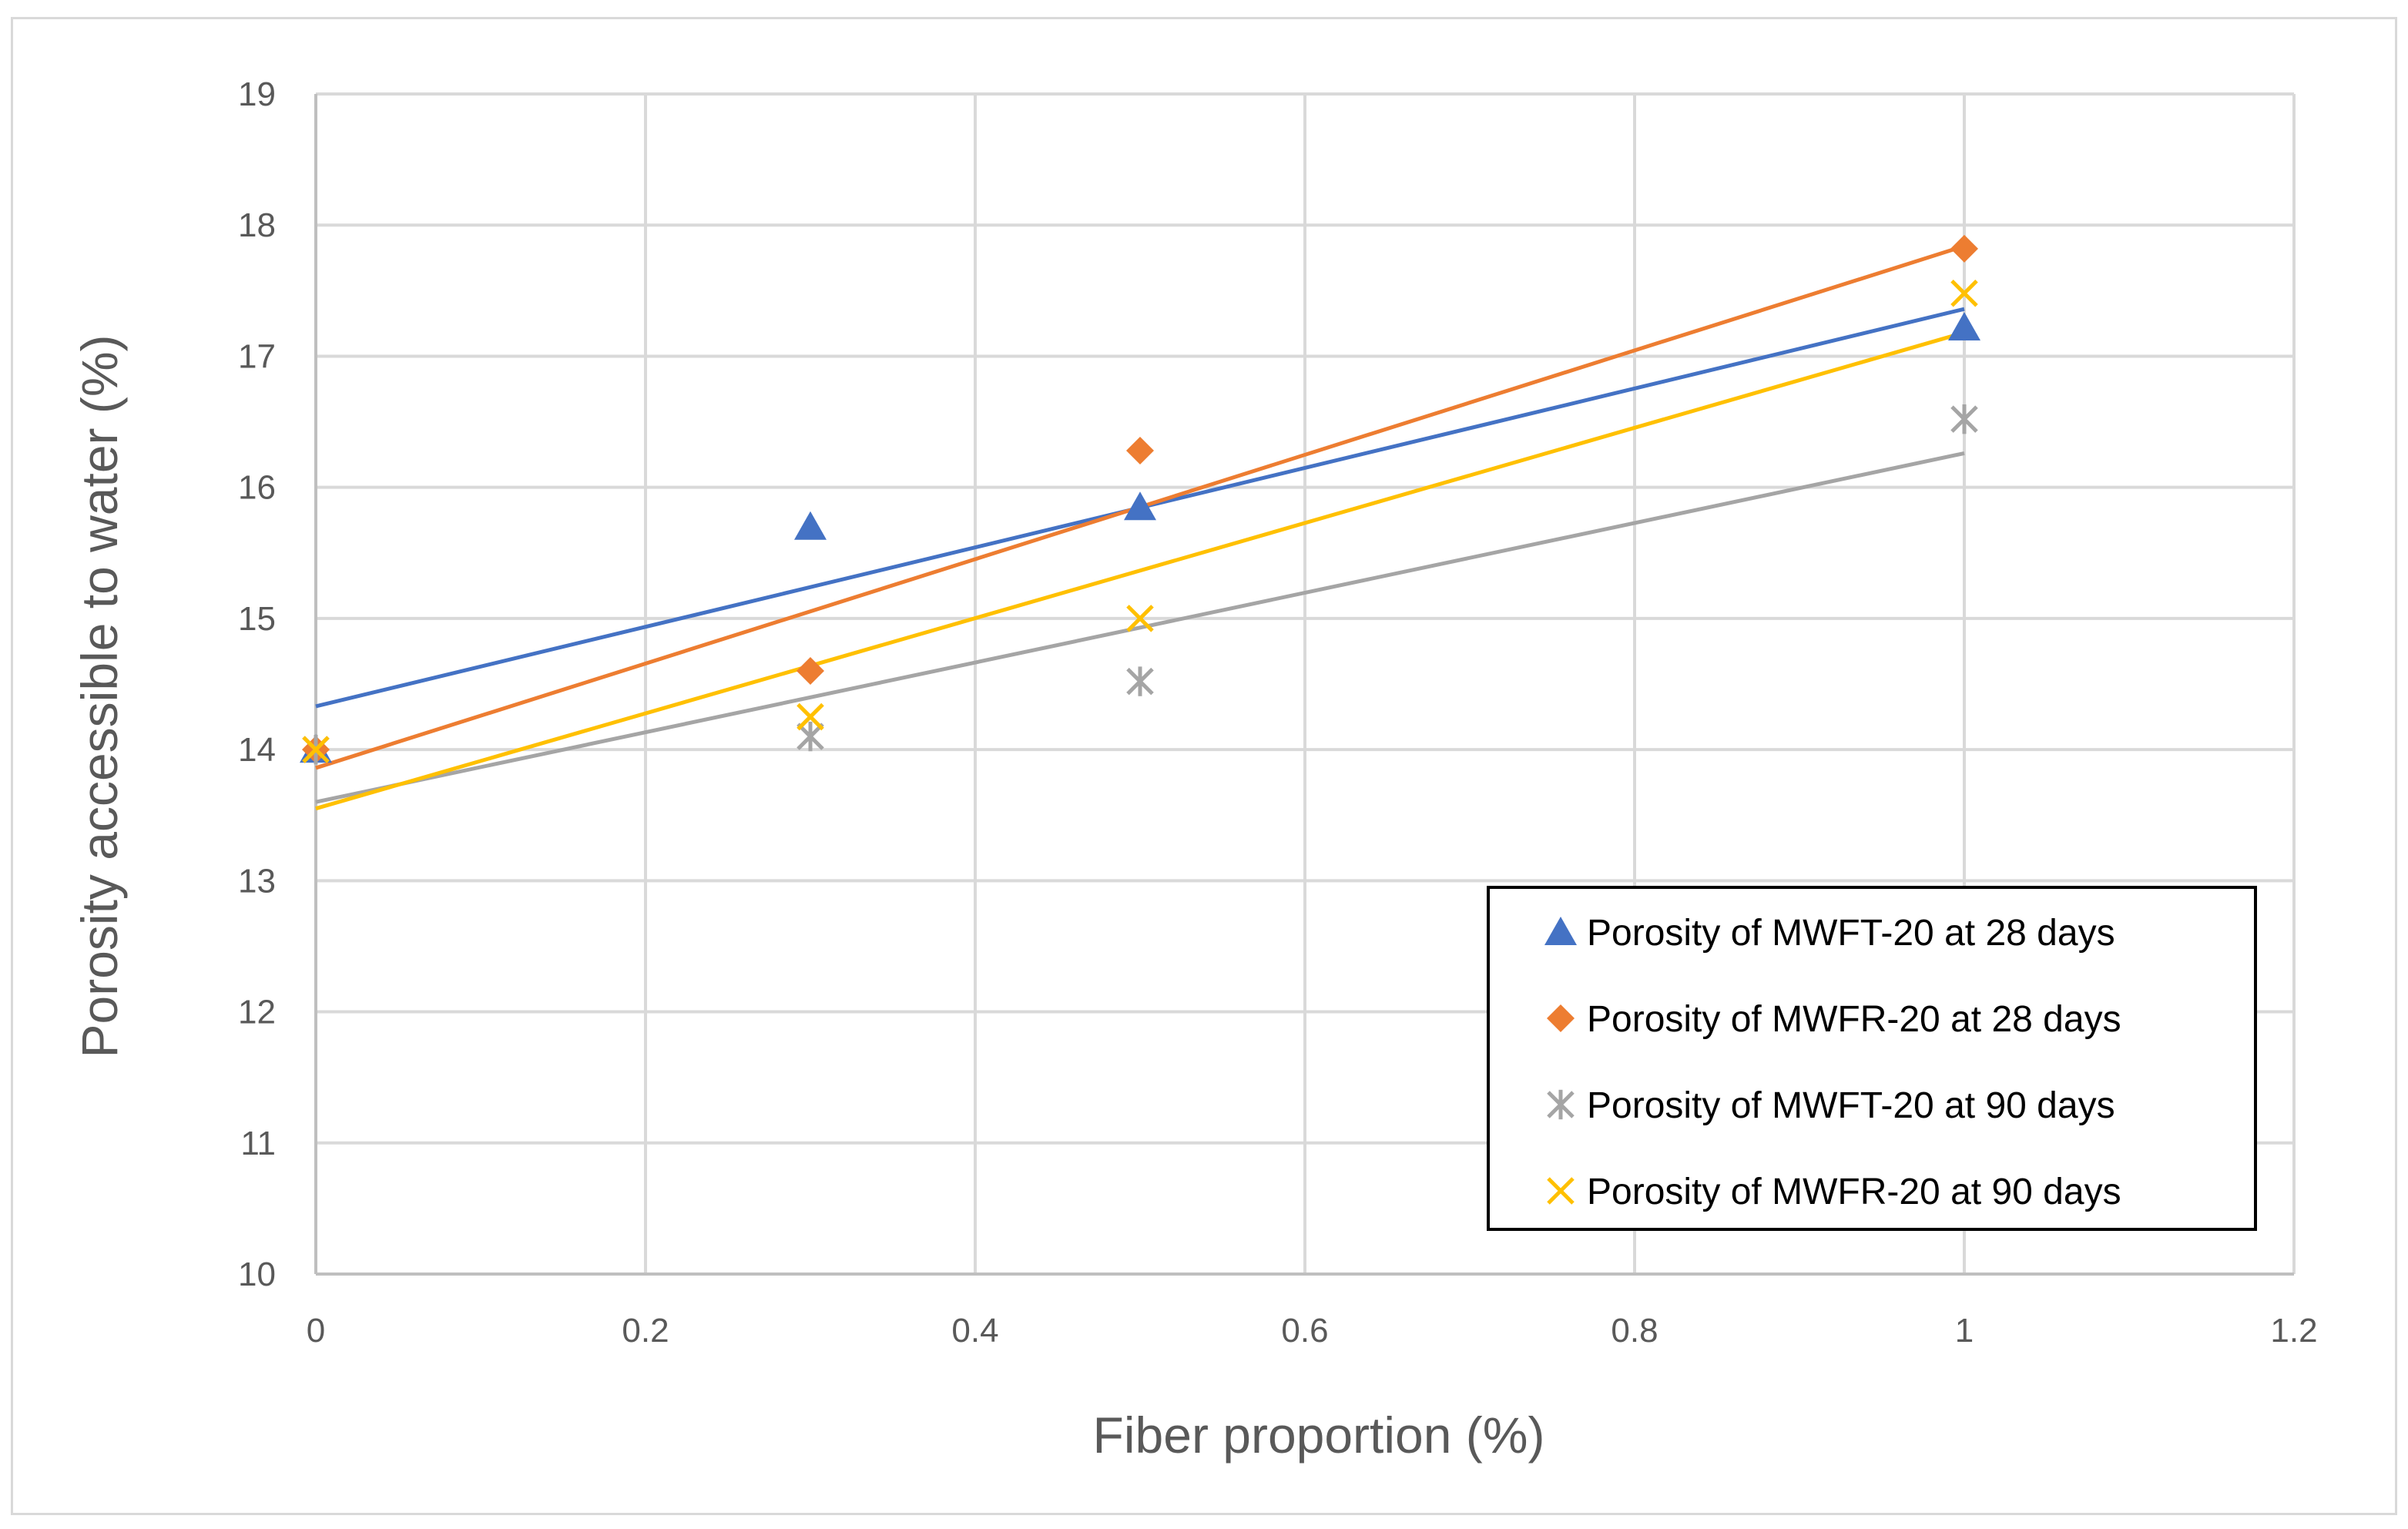 The height and width of the screenshot is (1529, 2408). Describe the element at coordinates (1319, 1435) in the screenshot. I see `x-axis-title: Fiber proportion (%)` at that location.